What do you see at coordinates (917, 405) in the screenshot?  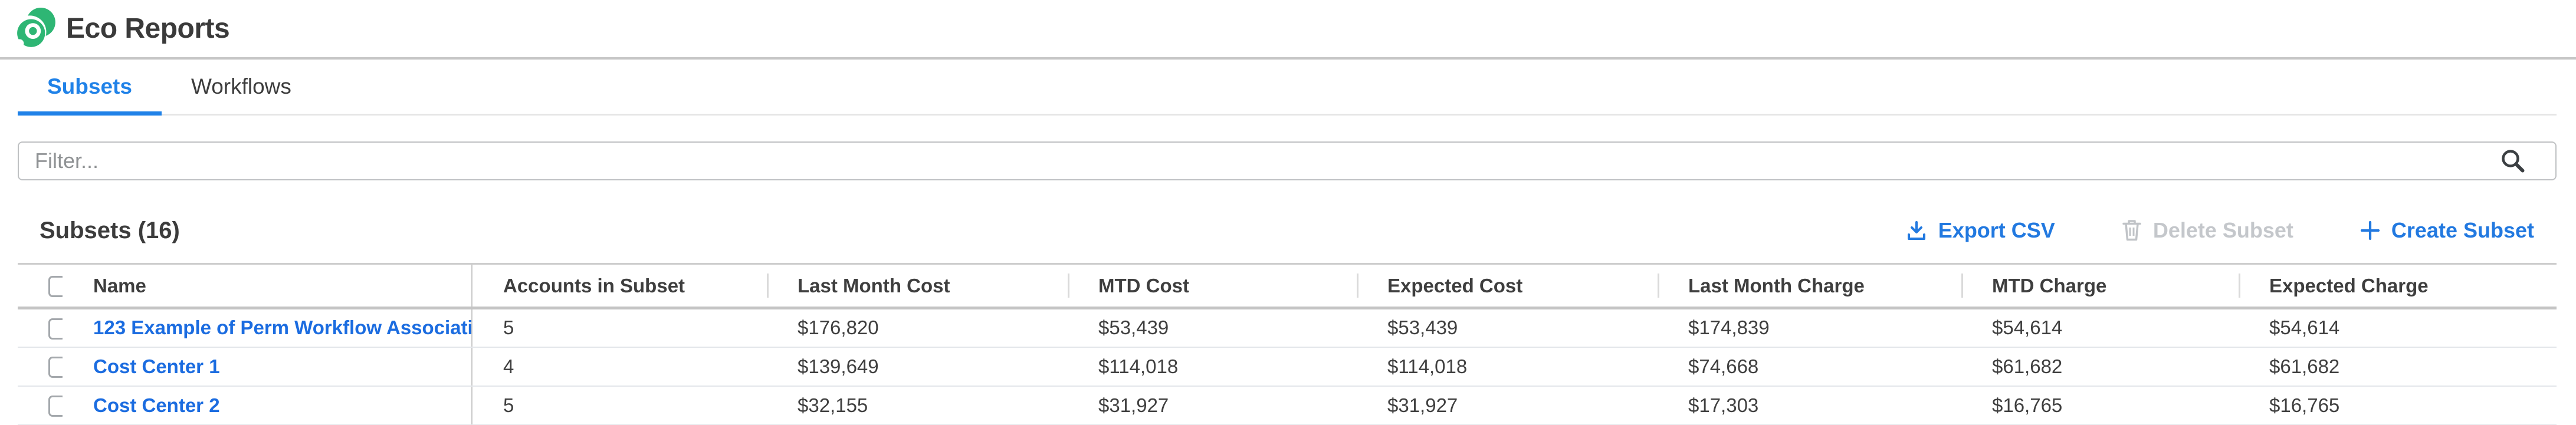 I see `cell-lm_cost: $32,155` at bounding box center [917, 405].